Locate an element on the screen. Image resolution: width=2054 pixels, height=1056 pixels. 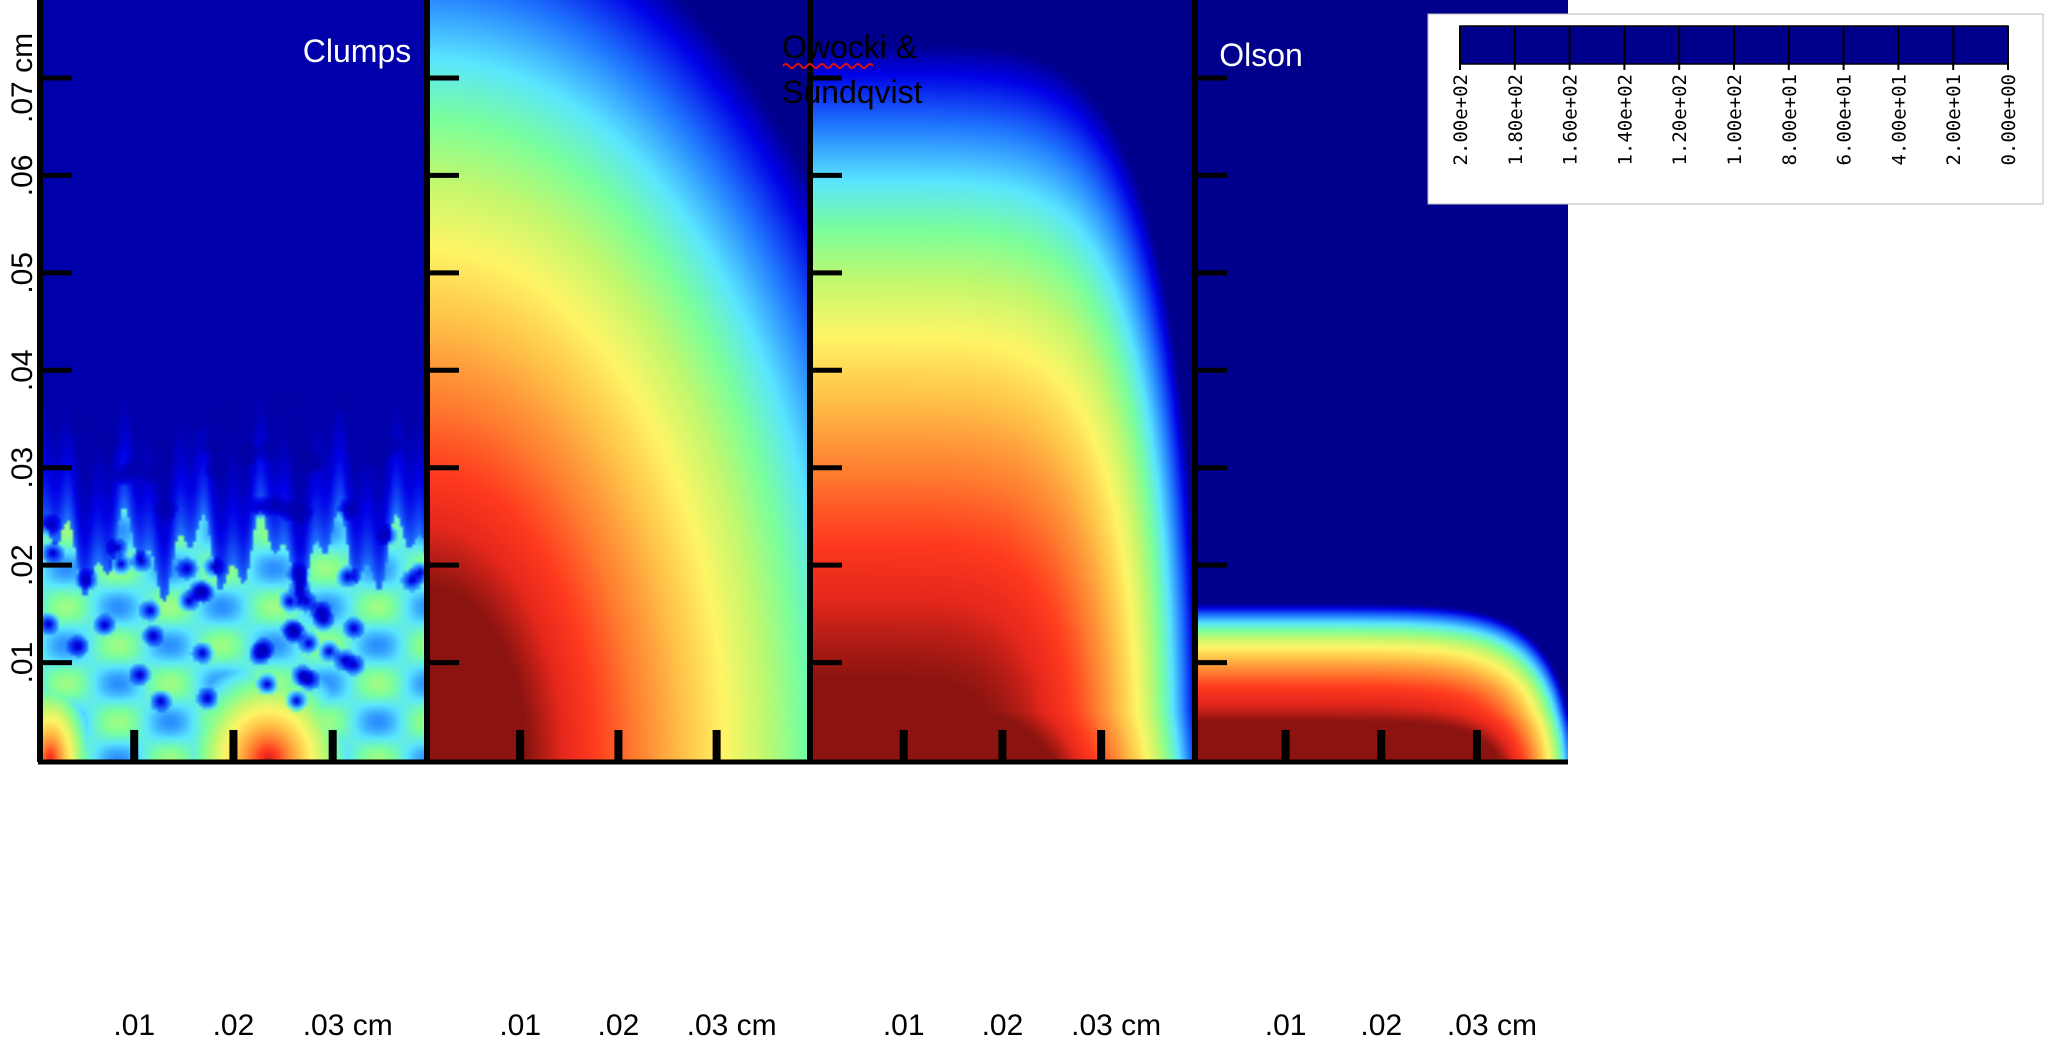
panel-title-owocki-line2: Sundqvist is located at coordinates (852, 92).